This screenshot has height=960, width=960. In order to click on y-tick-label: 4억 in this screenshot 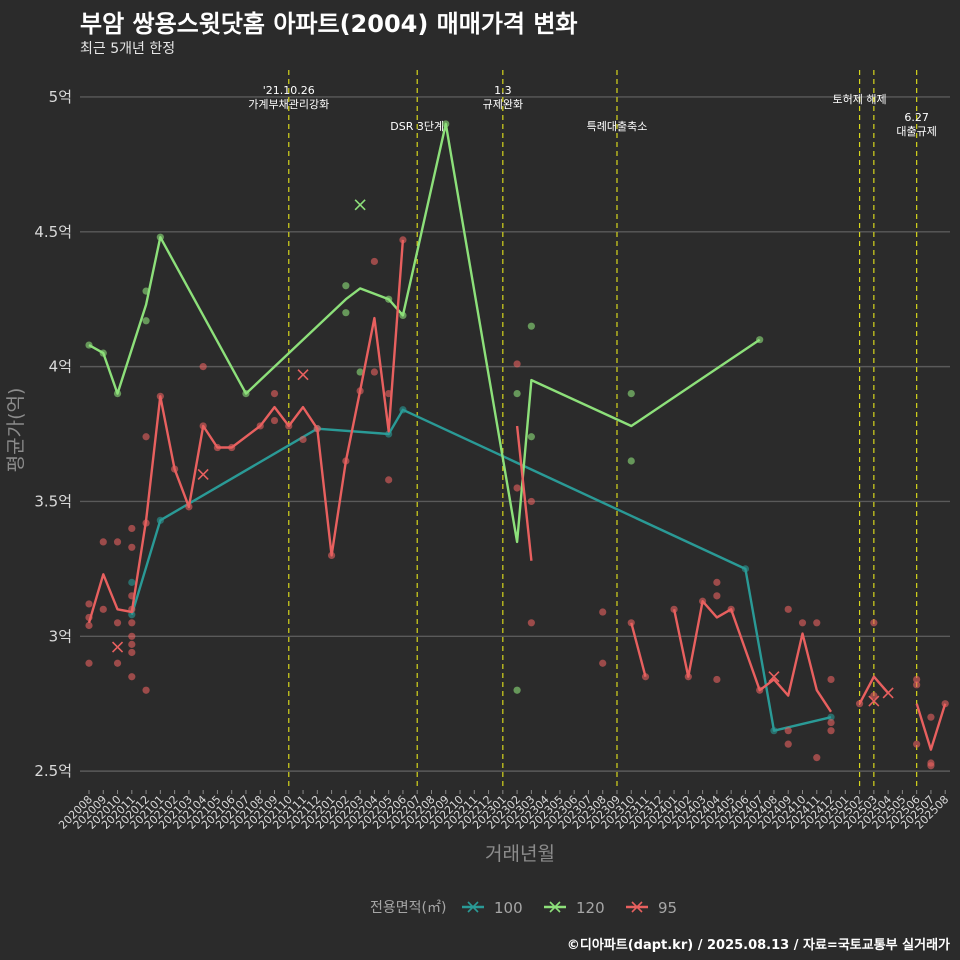, I will do `click(60, 367)`.